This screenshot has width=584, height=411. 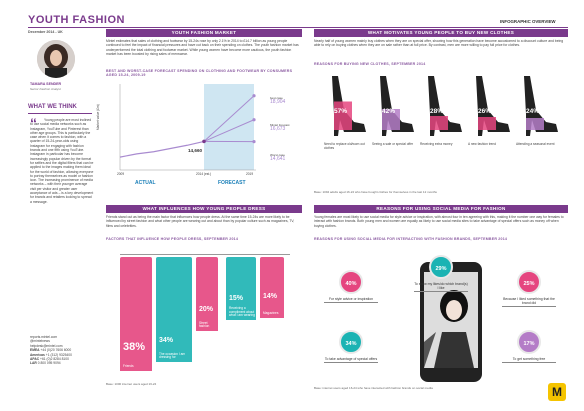 I want to click on emea-phone: +44 (0)20 7606 6000, so click(x=56, y=350).